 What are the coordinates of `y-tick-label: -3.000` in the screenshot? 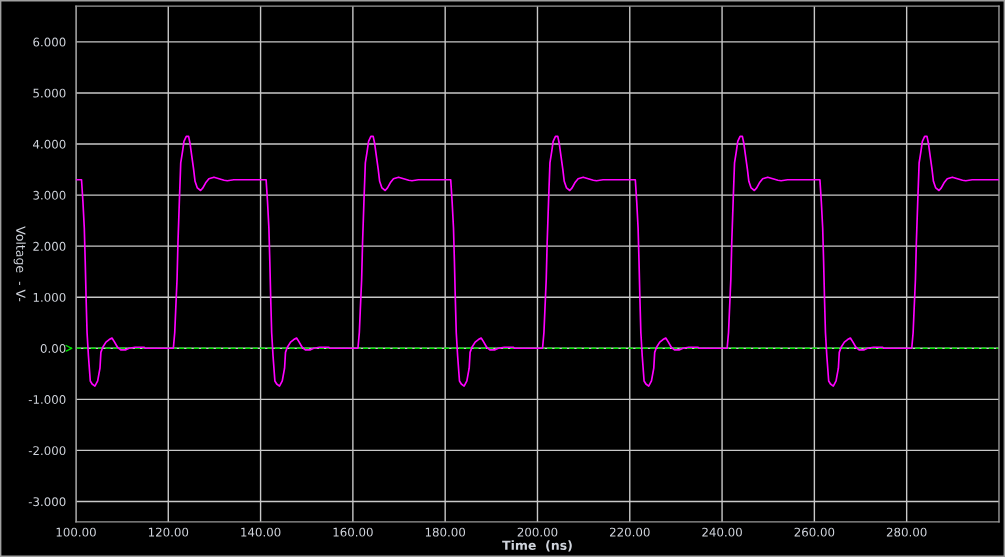 It's located at (47, 502).